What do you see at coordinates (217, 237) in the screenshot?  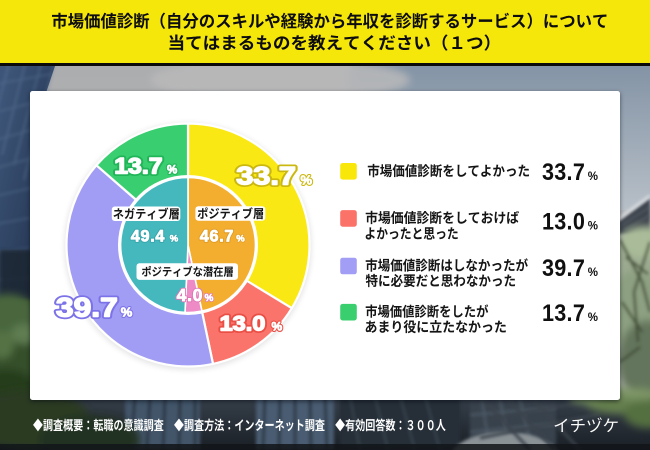 I see `svg-text: 46.7` at bounding box center [217, 237].